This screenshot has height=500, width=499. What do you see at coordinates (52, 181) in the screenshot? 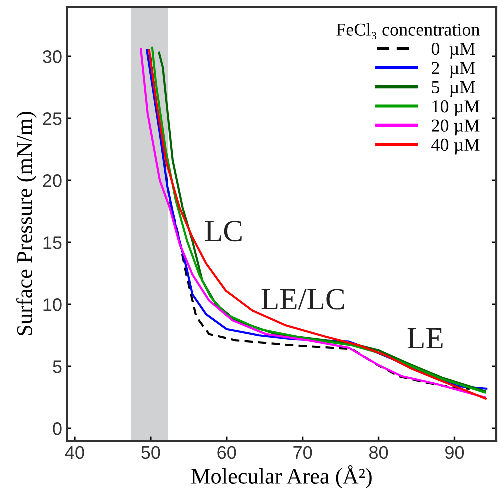
I see `y-tick-label: 20` at bounding box center [52, 181].